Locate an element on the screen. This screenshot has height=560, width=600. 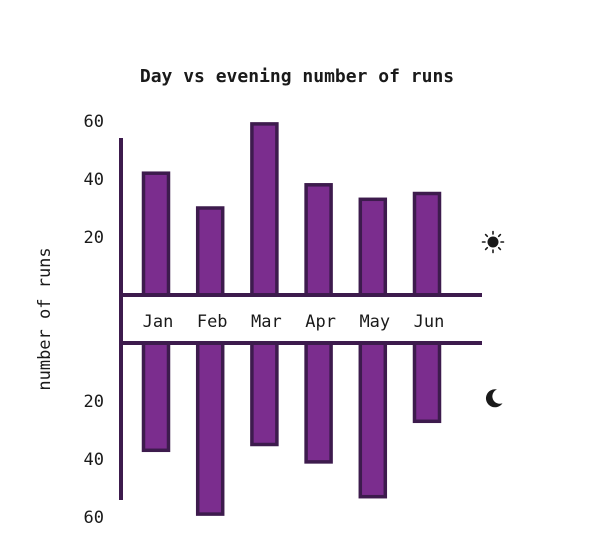
y-axis-label: number of runs is located at coordinates (45, 318).